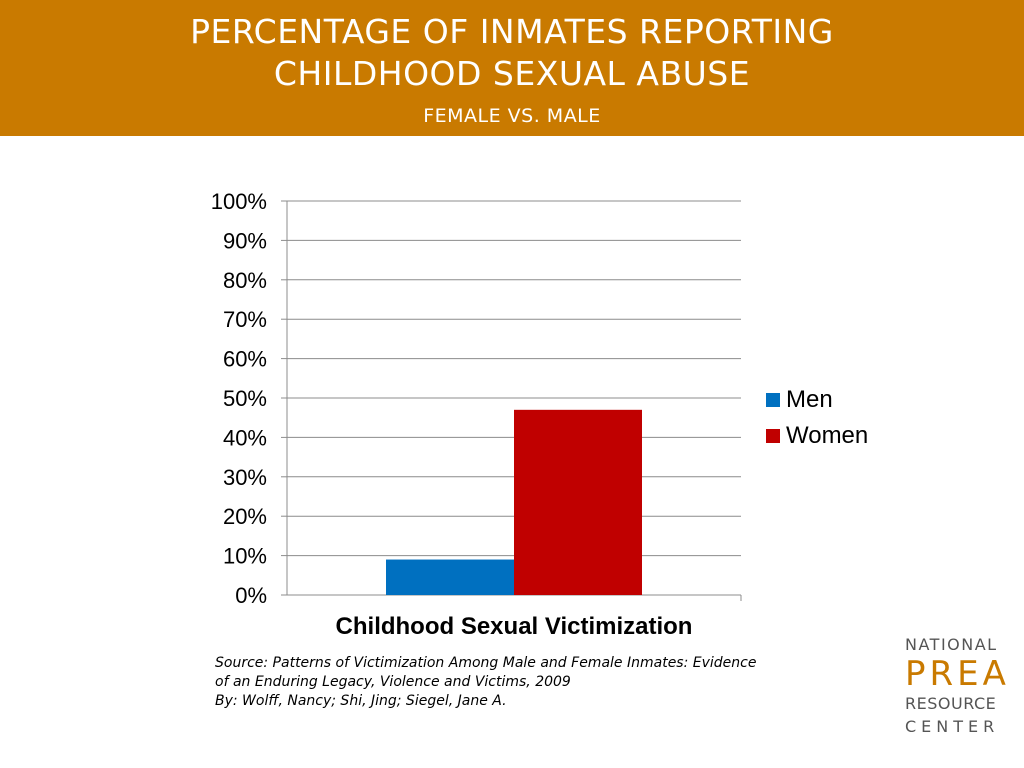 The height and width of the screenshot is (768, 1024). Describe the element at coordinates (514, 626) in the screenshot. I see `x-category-label: Childhood Sexual Victimization` at that location.